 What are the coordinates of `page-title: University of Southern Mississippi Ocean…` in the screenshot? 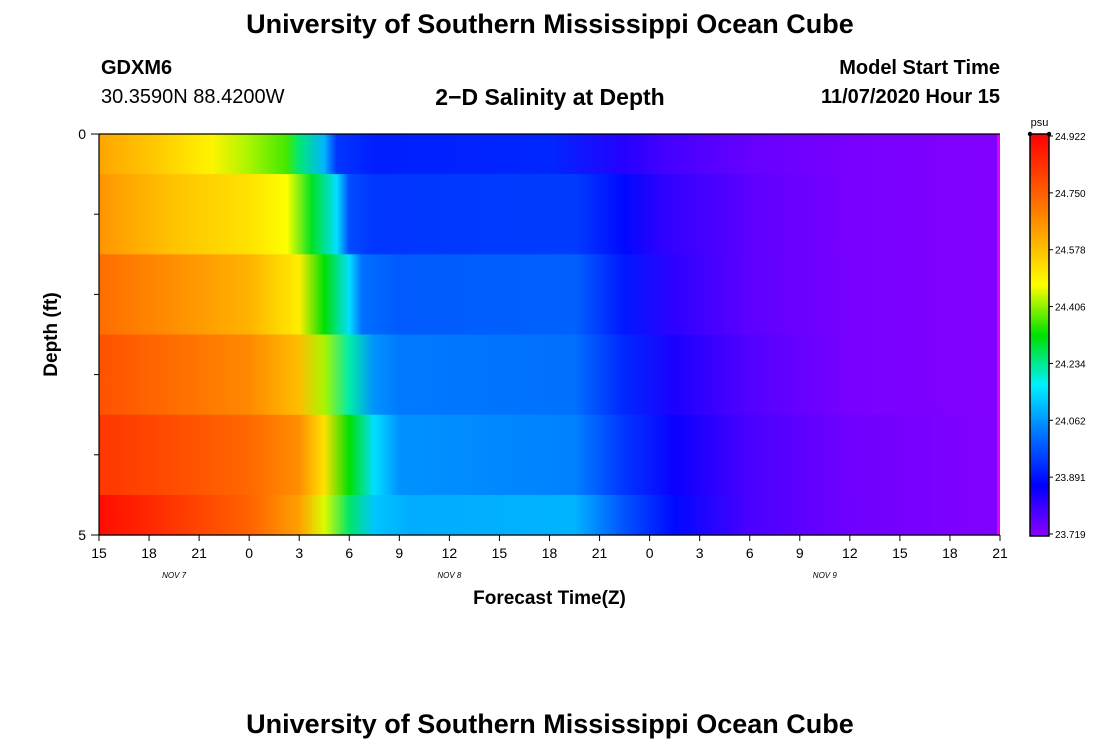 It's located at (550, 24).